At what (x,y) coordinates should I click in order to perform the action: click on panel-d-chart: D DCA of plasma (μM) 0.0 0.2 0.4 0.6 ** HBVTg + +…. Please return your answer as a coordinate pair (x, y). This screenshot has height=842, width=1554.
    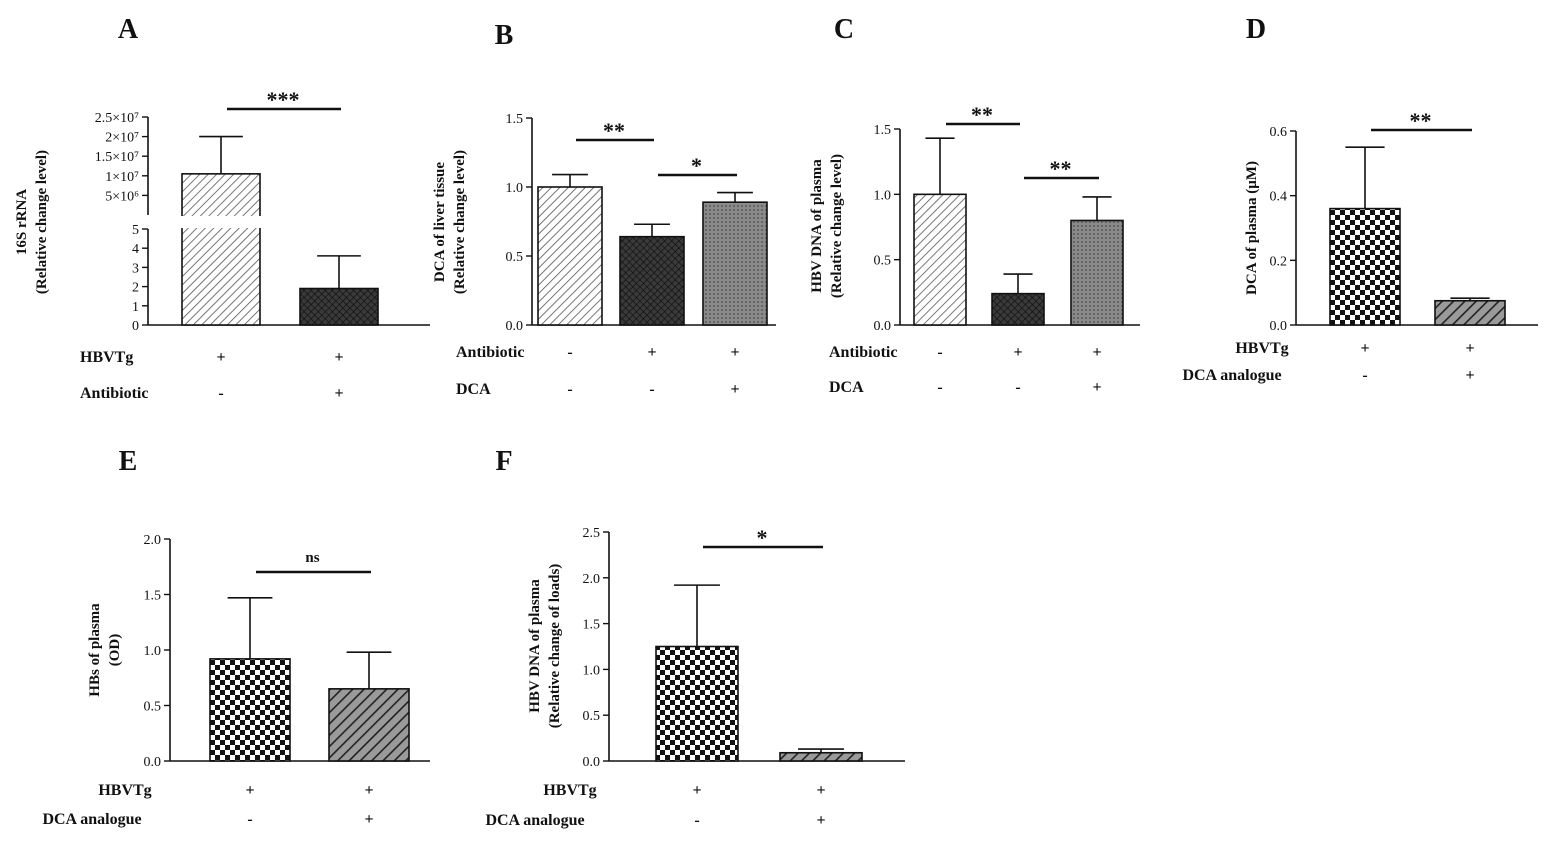
    Looking at the image, I should click on (1360, 199).